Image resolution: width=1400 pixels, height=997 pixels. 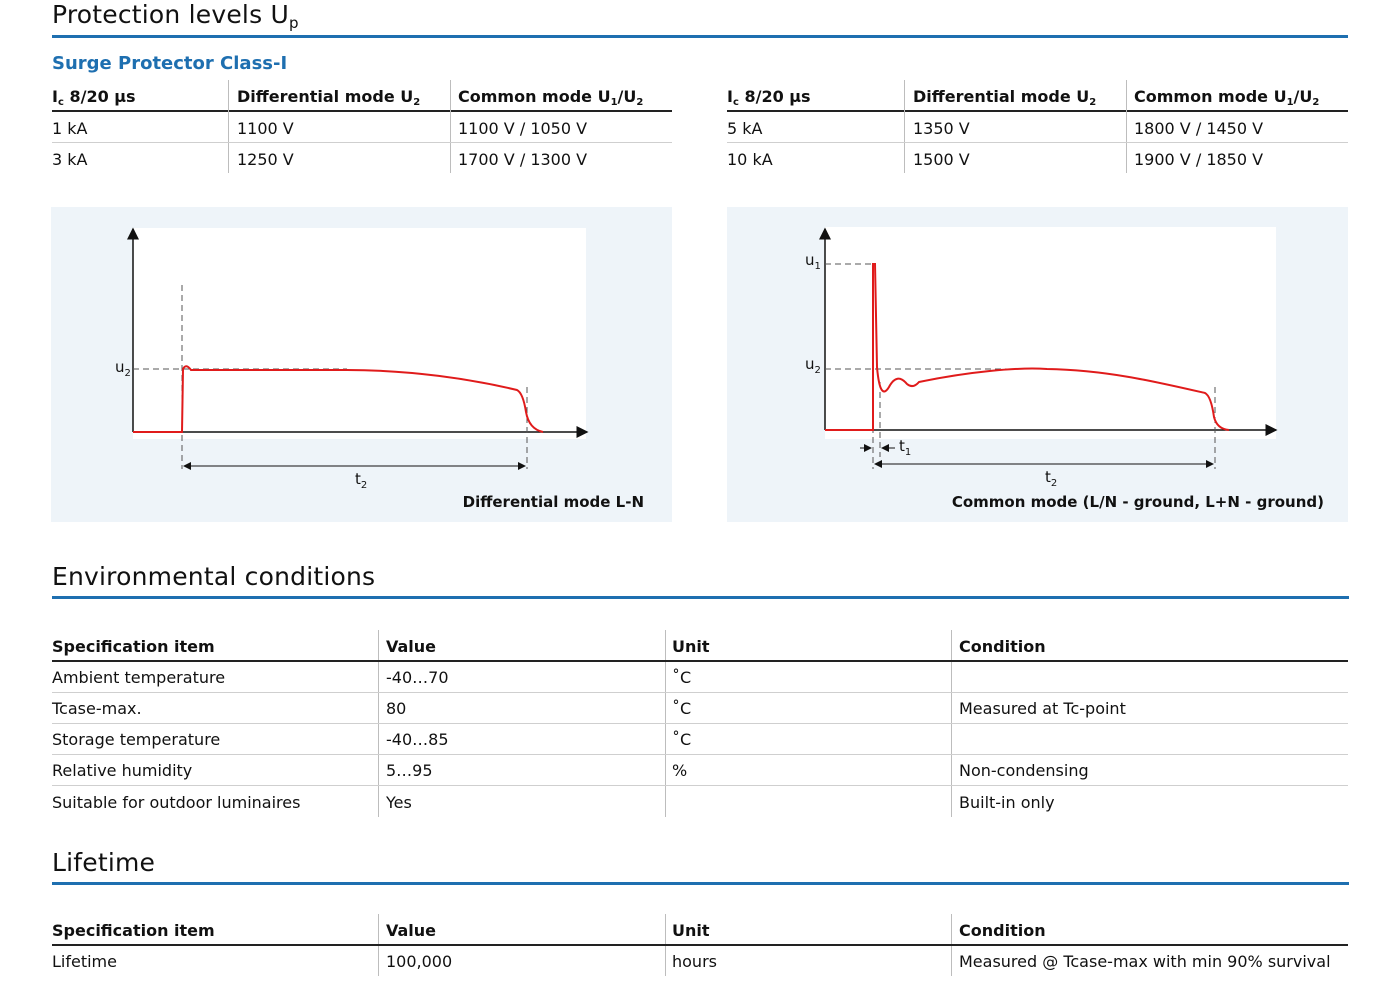 I want to click on cell-ic: 5 kA, so click(x=745, y=128).